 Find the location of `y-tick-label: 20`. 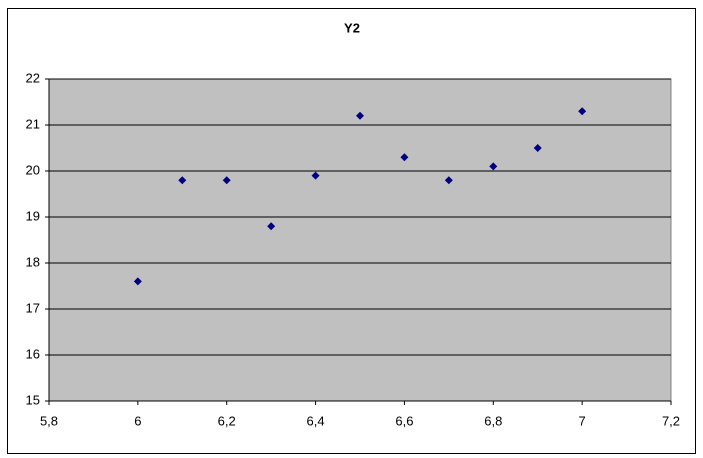

y-tick-label: 20 is located at coordinates (33, 169).